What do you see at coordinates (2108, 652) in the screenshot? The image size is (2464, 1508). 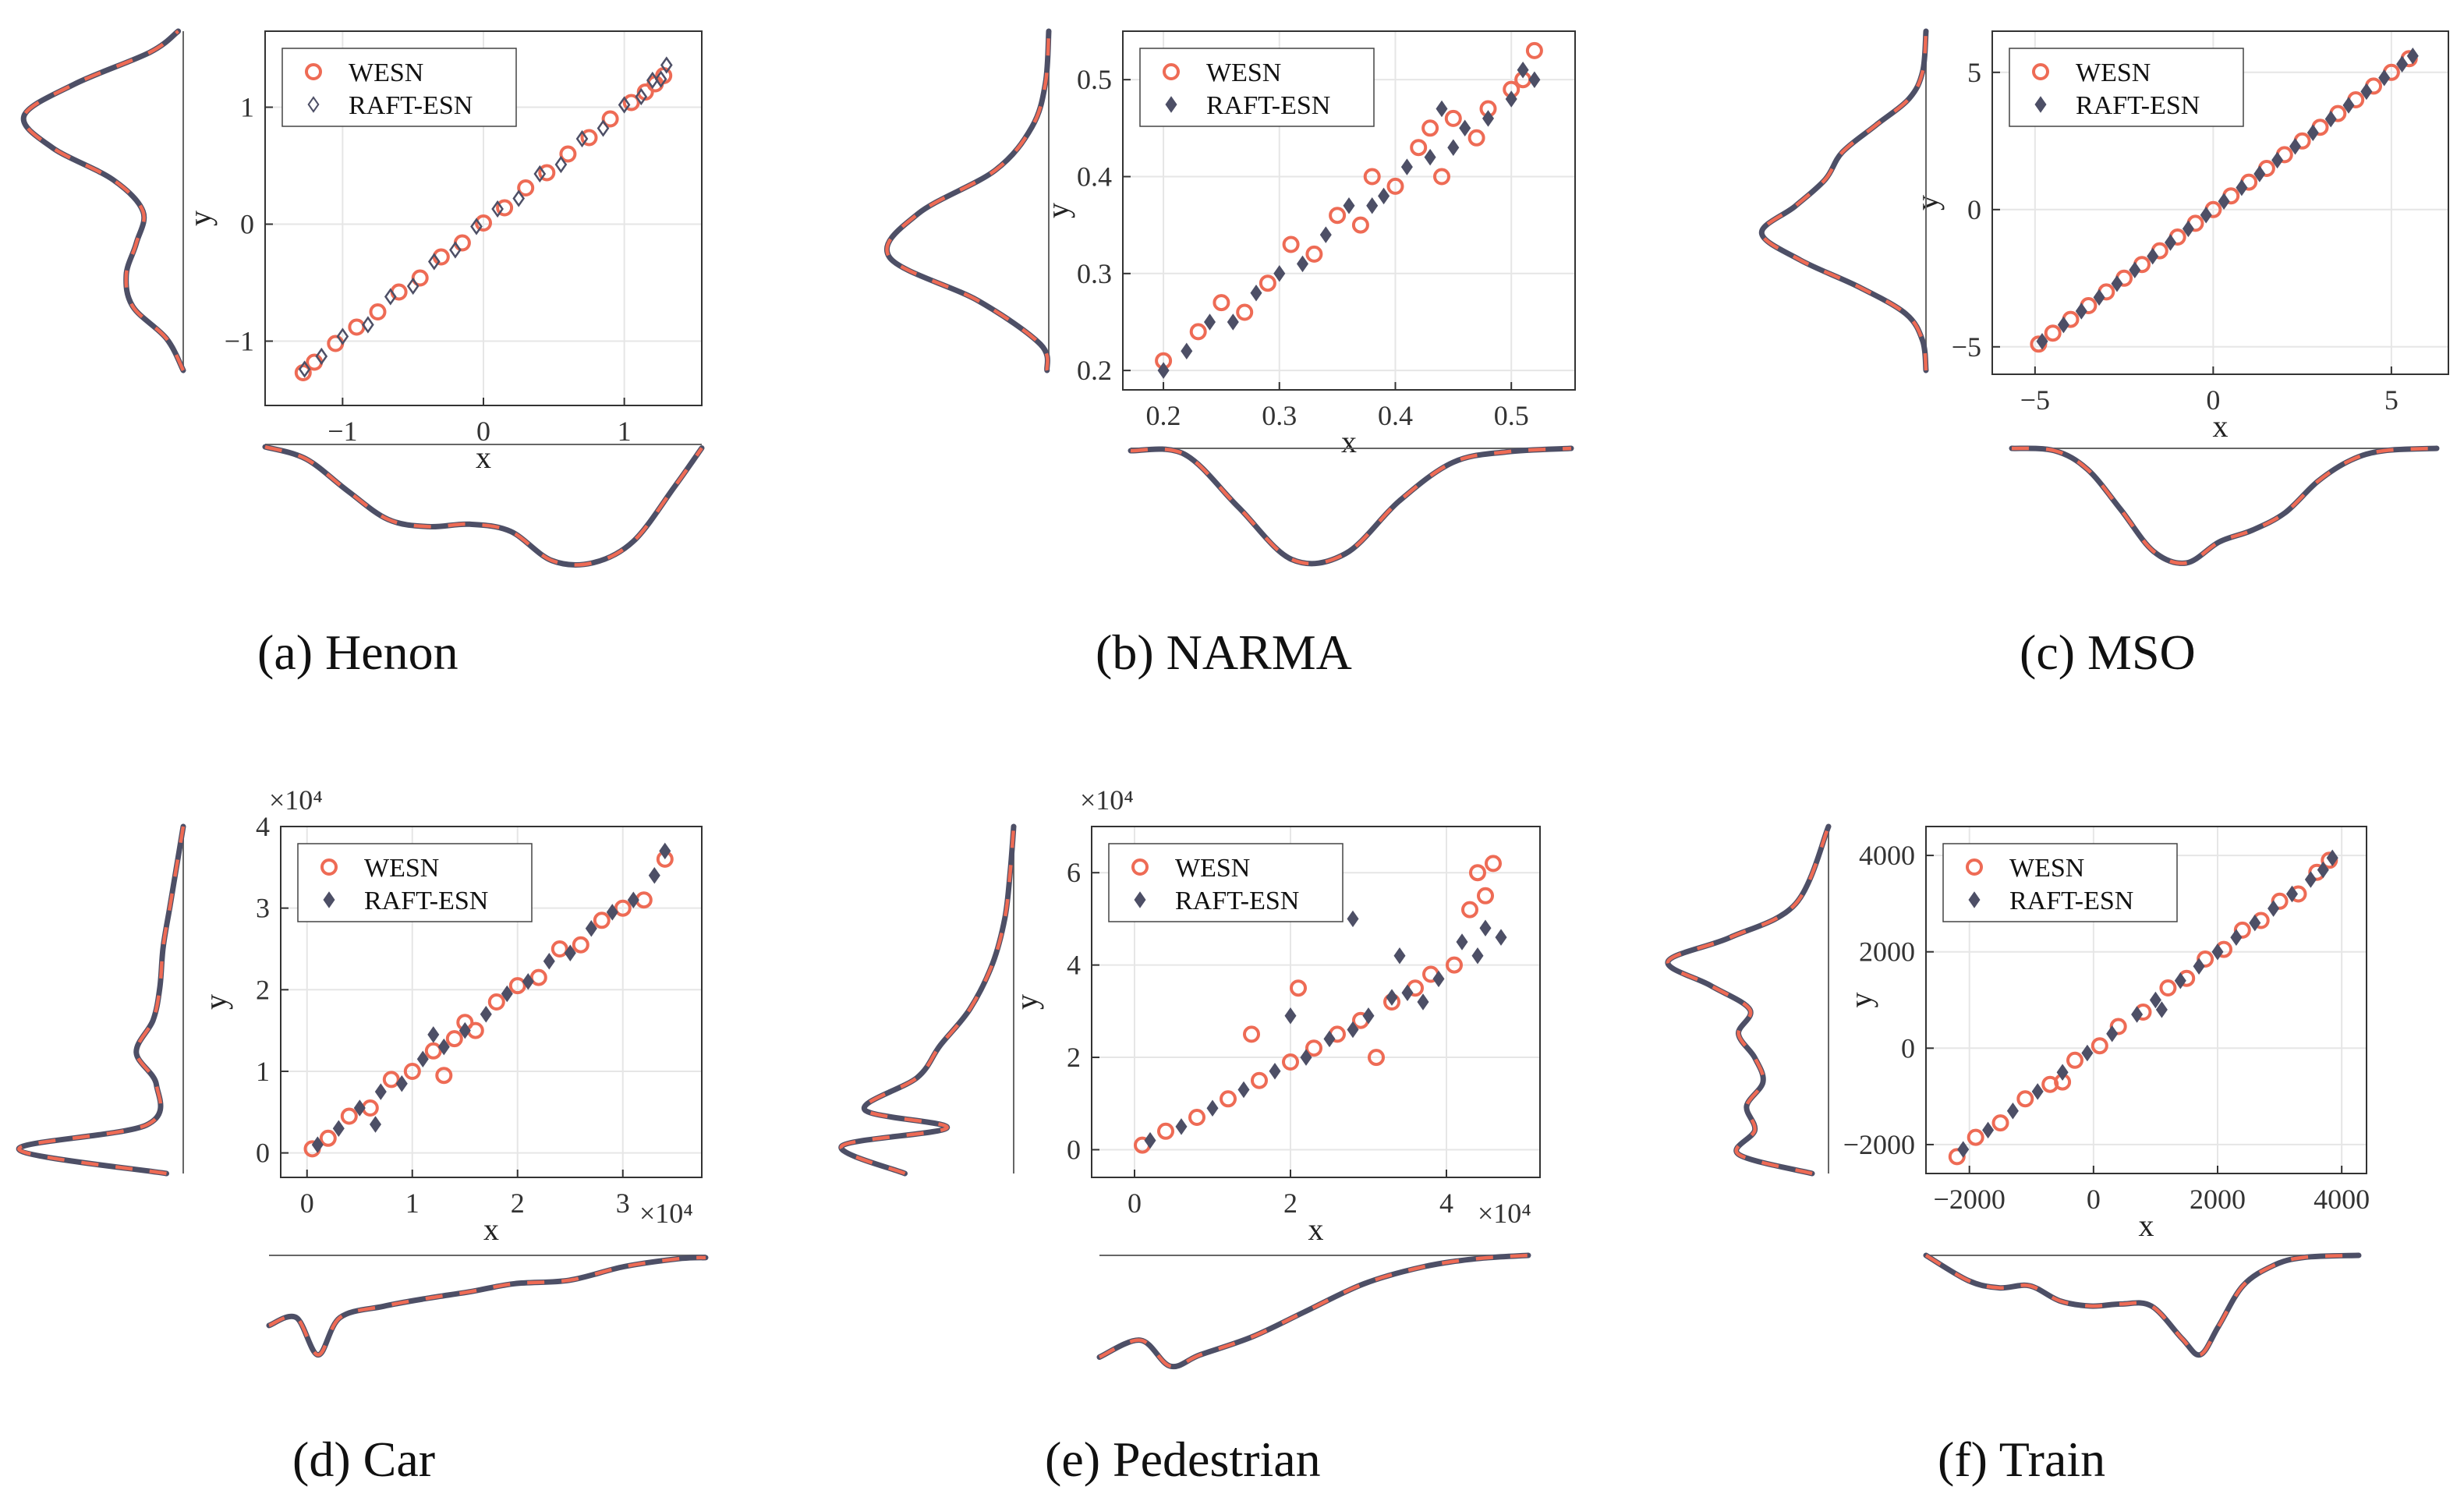 I see `caption-mso: (c) MSO` at bounding box center [2108, 652].